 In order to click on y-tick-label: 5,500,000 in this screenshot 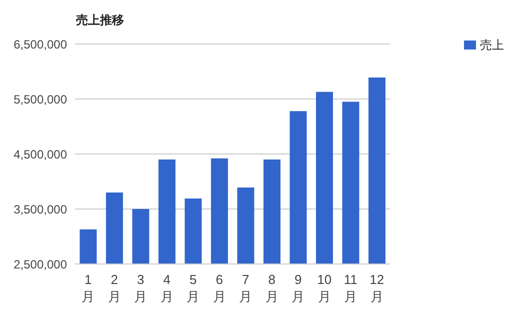, I will do `click(41, 99)`.